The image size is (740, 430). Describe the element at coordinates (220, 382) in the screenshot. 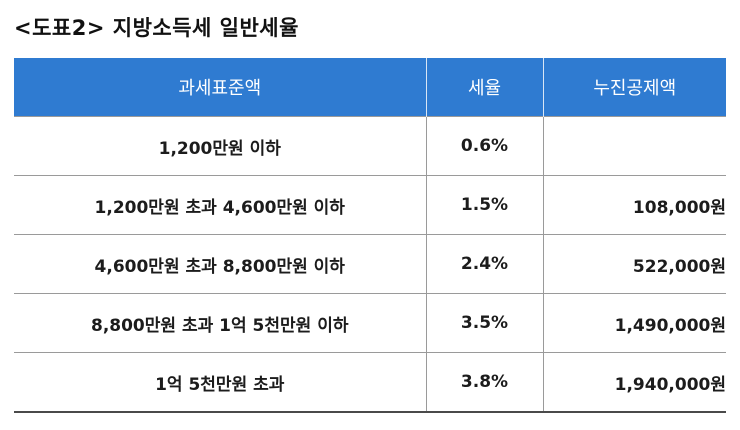

I see `bracket-cell: 1억 5천만원 초과` at that location.